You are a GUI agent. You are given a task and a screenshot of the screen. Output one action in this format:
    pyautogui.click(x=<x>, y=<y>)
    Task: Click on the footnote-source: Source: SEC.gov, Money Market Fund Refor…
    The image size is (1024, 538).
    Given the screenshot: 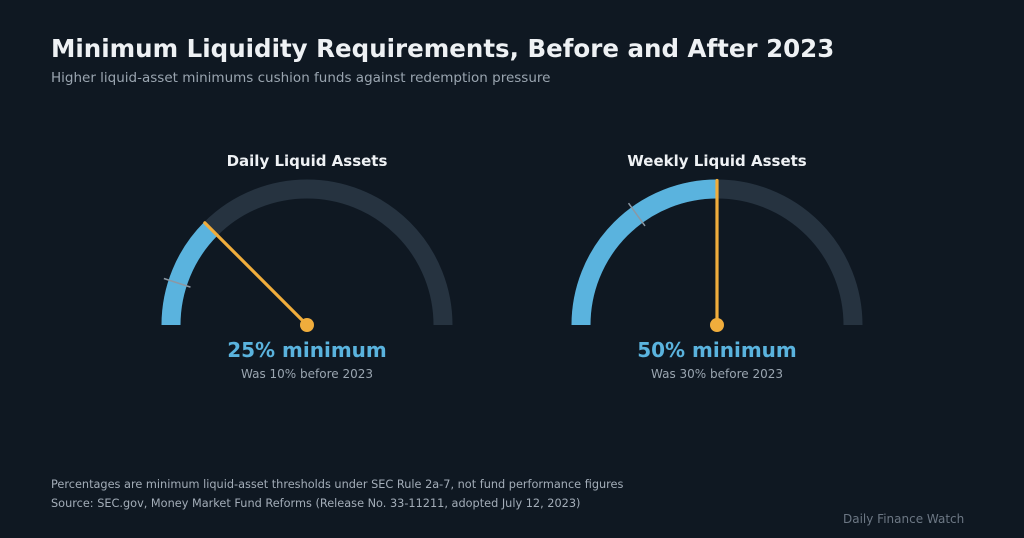 What is the action you would take?
    pyautogui.click(x=316, y=503)
    